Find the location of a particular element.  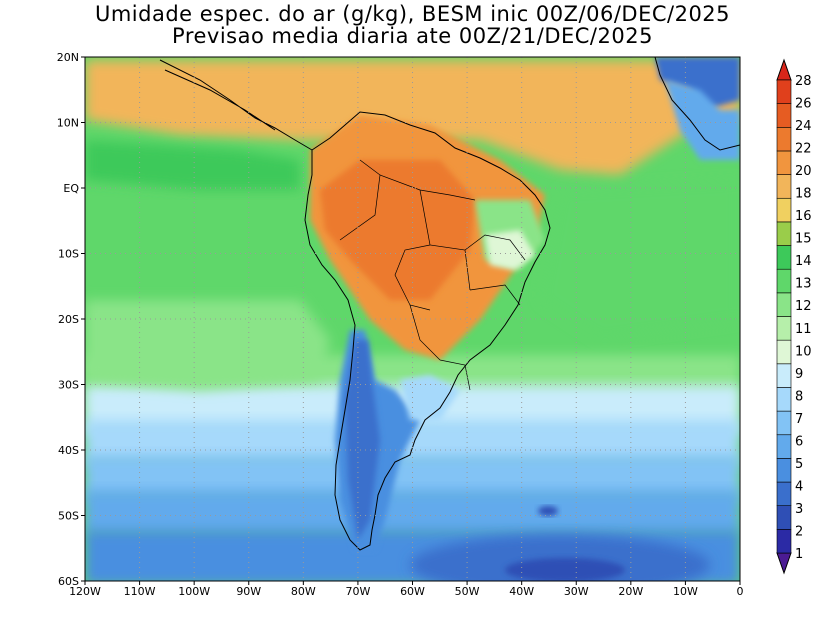

colorbar-label: 3 is located at coordinates (799, 509).